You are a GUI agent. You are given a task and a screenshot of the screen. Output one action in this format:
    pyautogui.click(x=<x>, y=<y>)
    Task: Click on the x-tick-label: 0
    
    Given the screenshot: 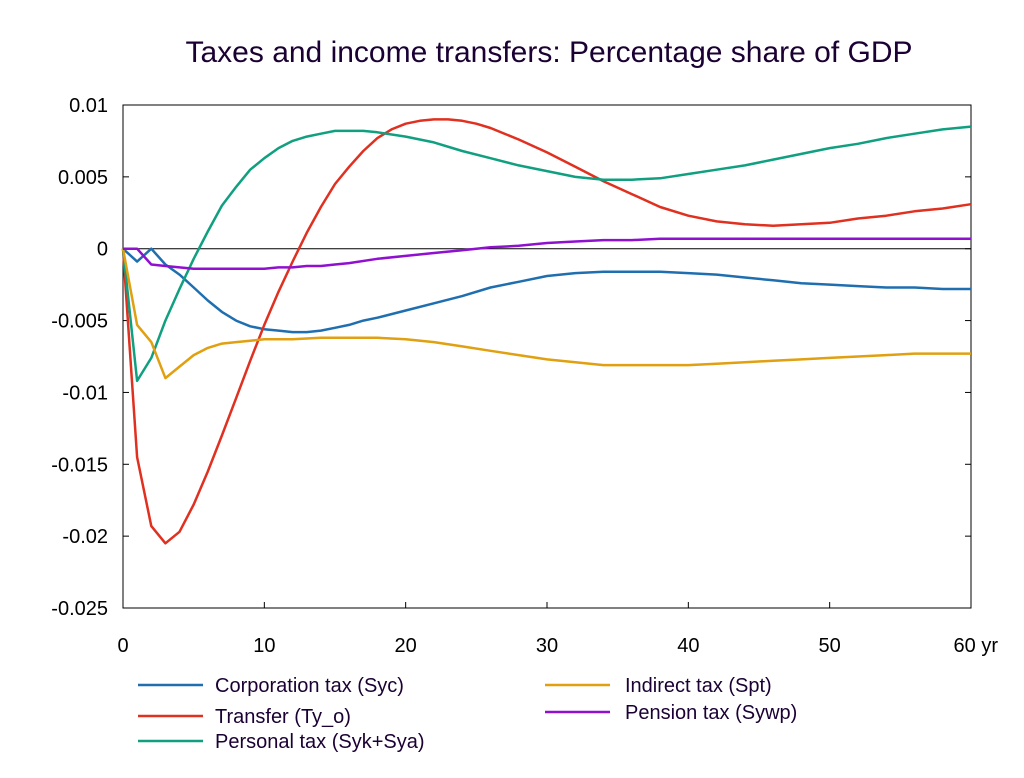 What is the action you would take?
    pyautogui.click(x=122, y=646)
    